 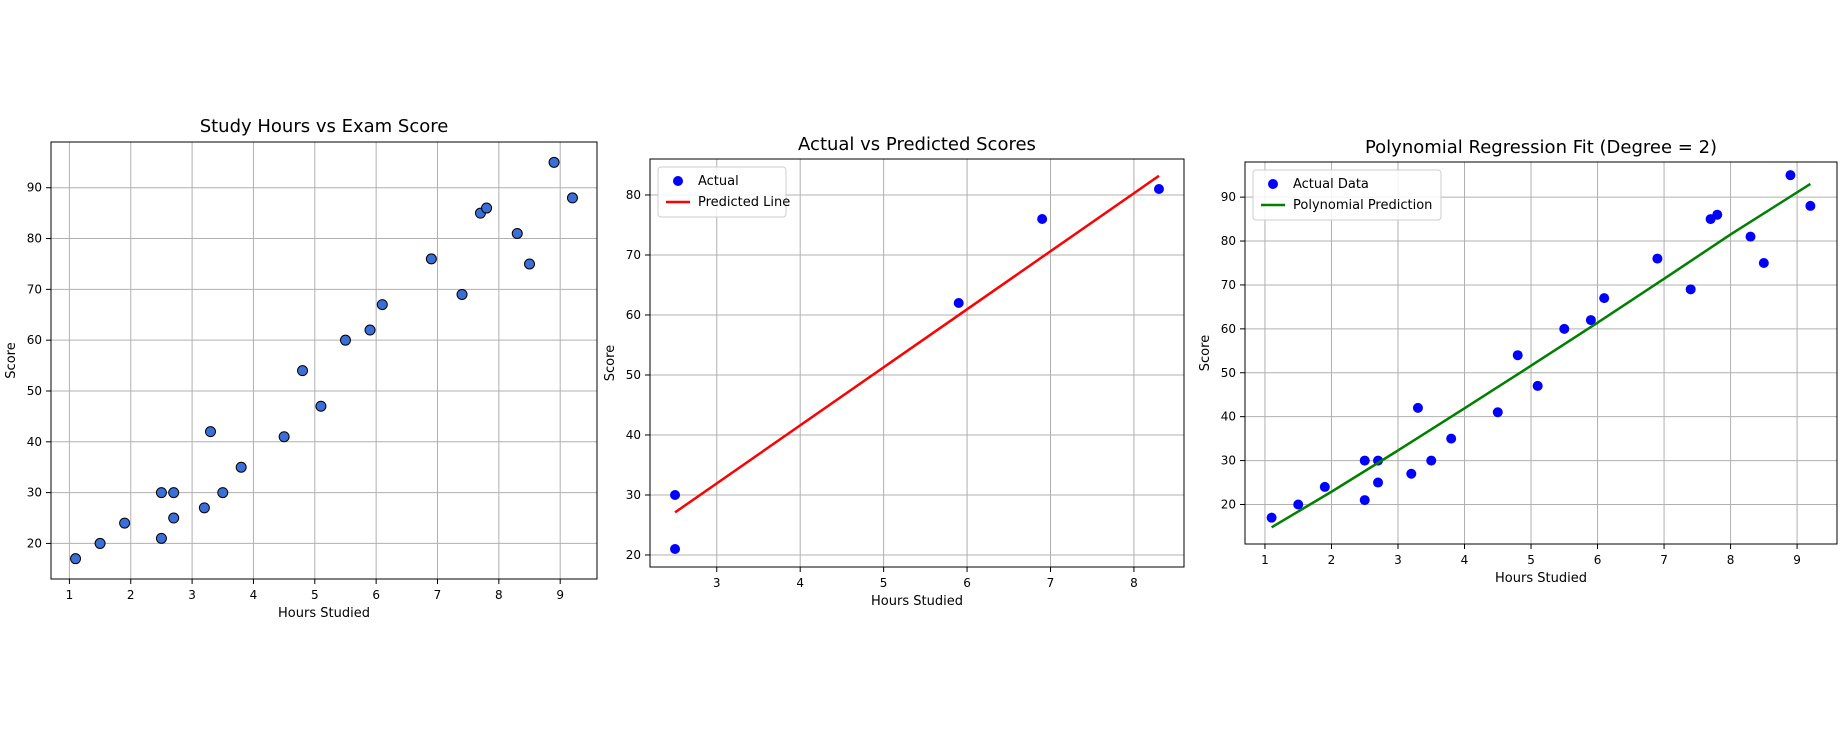 I want to click on y-tick-label: 90, so click(x=34, y=188).